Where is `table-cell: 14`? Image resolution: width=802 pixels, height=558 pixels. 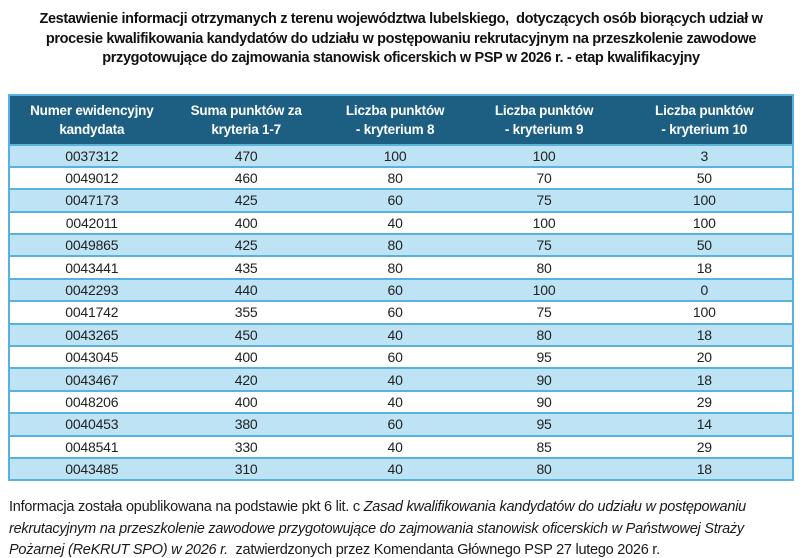 table-cell: 14 is located at coordinates (704, 425).